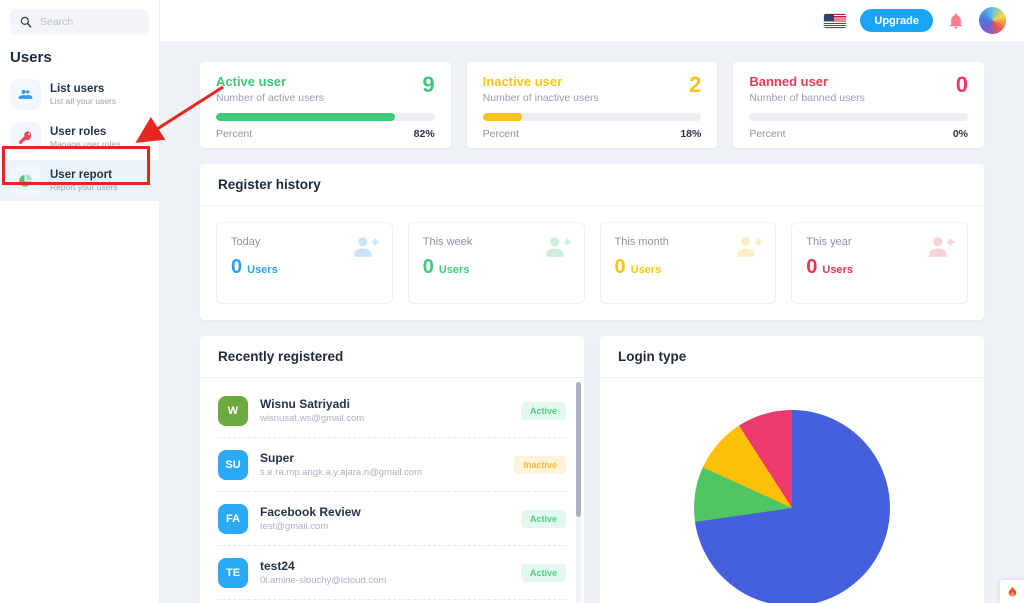 The width and height of the screenshot is (1024, 603). I want to click on user-name: test24, so click(277, 566).